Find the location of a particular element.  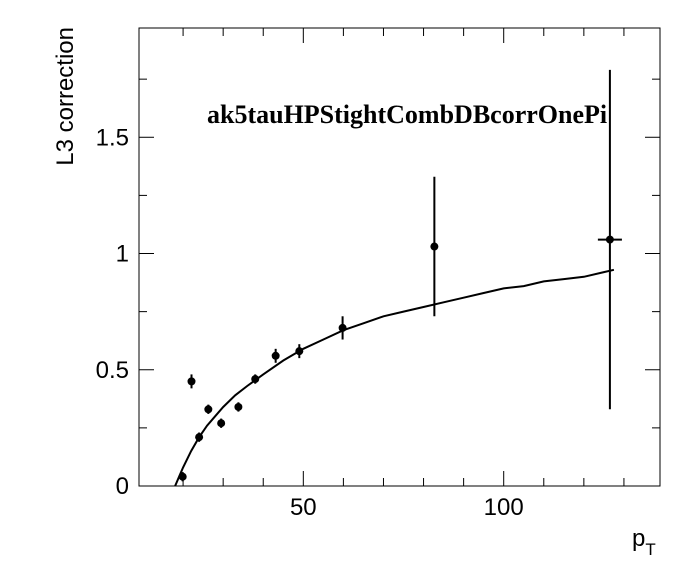

y-axis-title: L3 correction is located at coordinates (65, 96).